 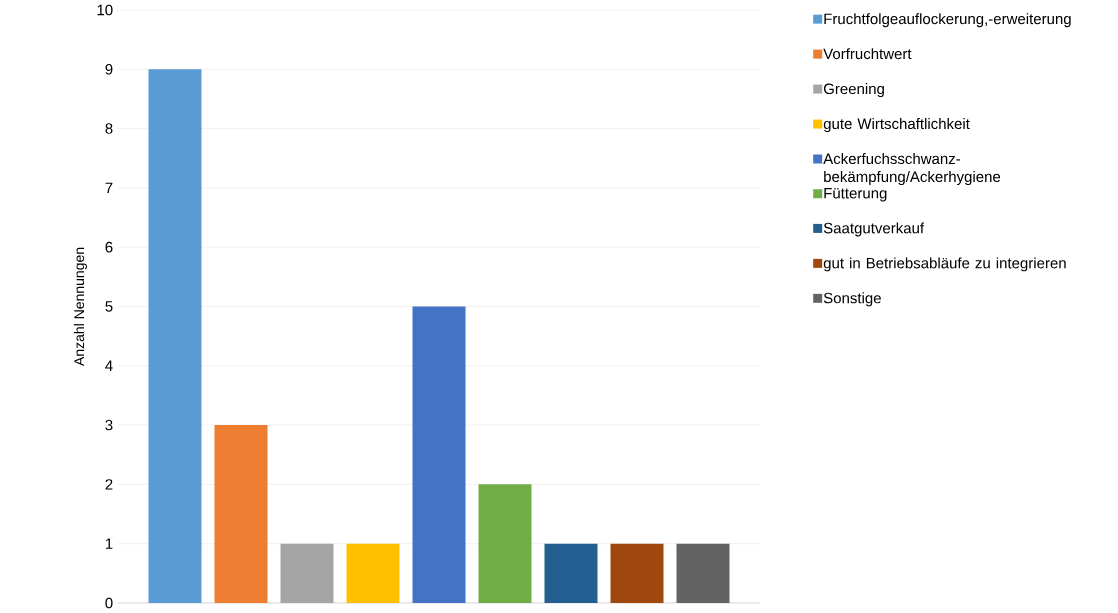 I want to click on y-tick-label: 2, so click(x=109, y=484).